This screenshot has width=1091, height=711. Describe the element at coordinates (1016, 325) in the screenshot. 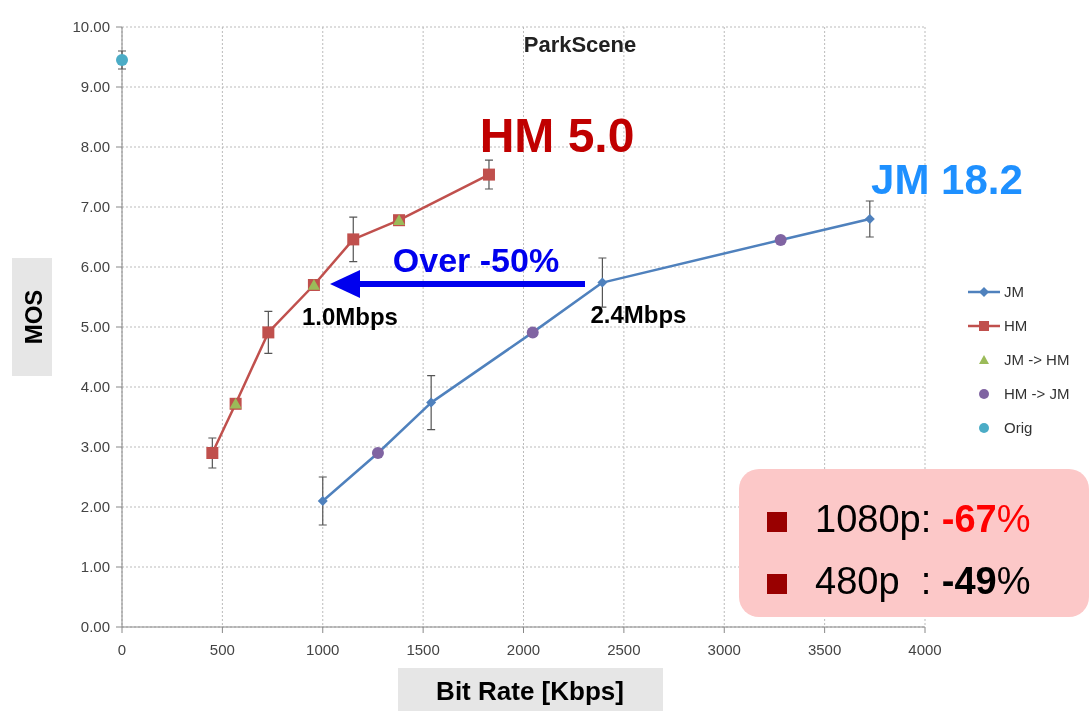

I see `legend-label: HM` at that location.